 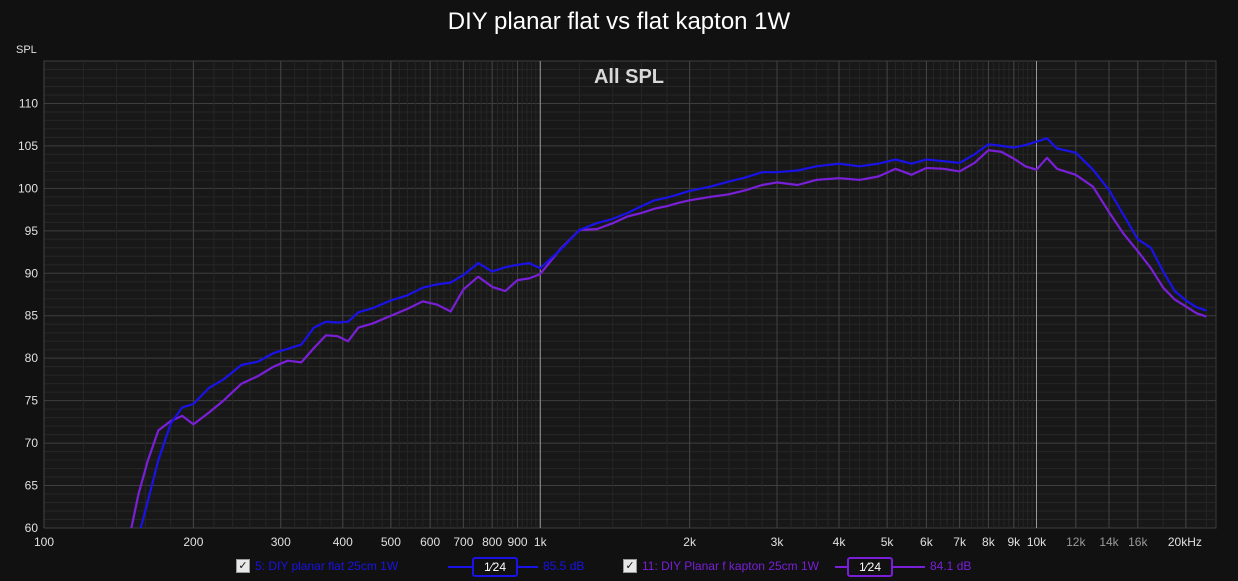 What do you see at coordinates (492, 542) in the screenshot?
I see `x-tick-label: 800` at bounding box center [492, 542].